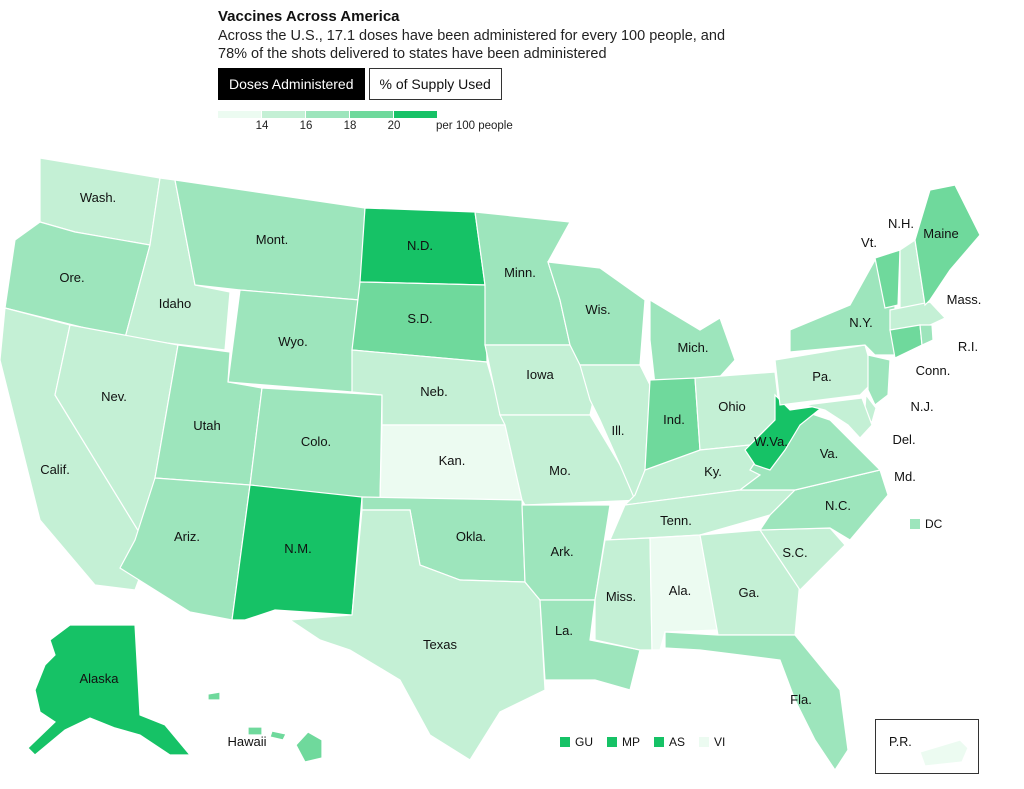 This screenshot has height=789, width=1024. Describe the element at coordinates (750, 582) in the screenshot. I see `state-ga` at that location.